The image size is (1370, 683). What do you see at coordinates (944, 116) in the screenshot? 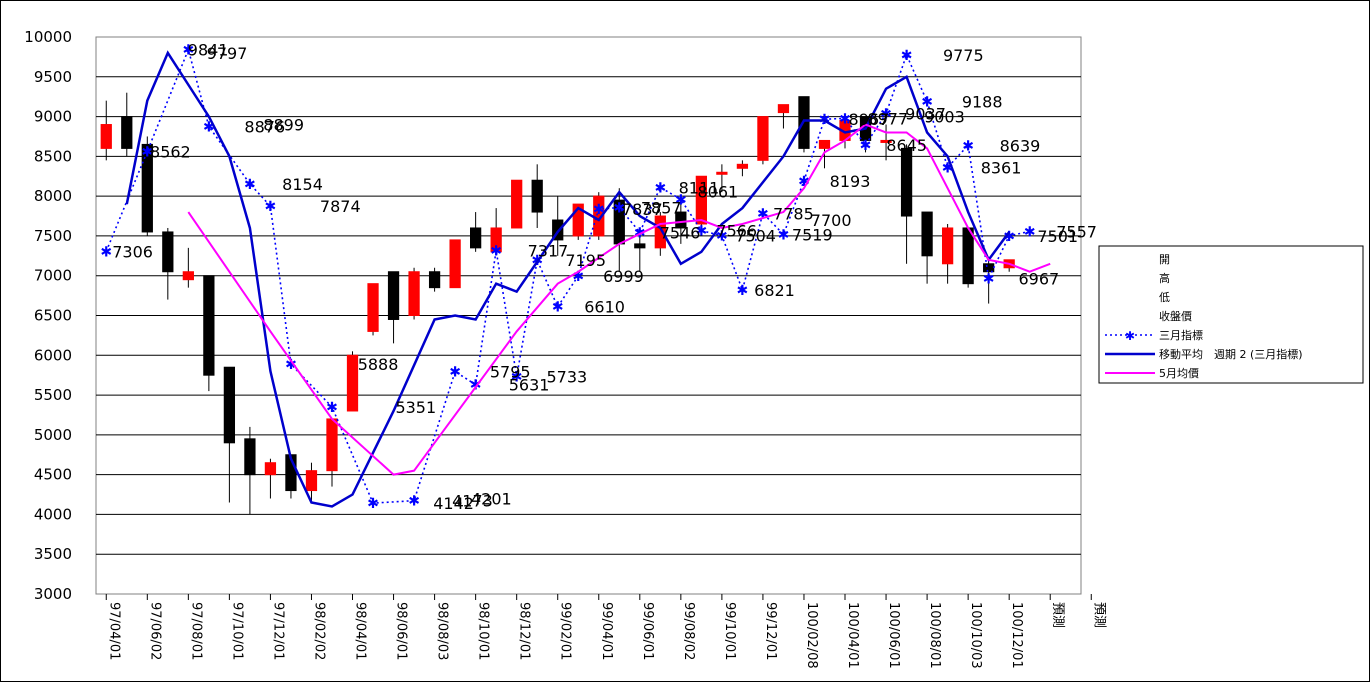
I see `data-label: 9003` at bounding box center [944, 116].